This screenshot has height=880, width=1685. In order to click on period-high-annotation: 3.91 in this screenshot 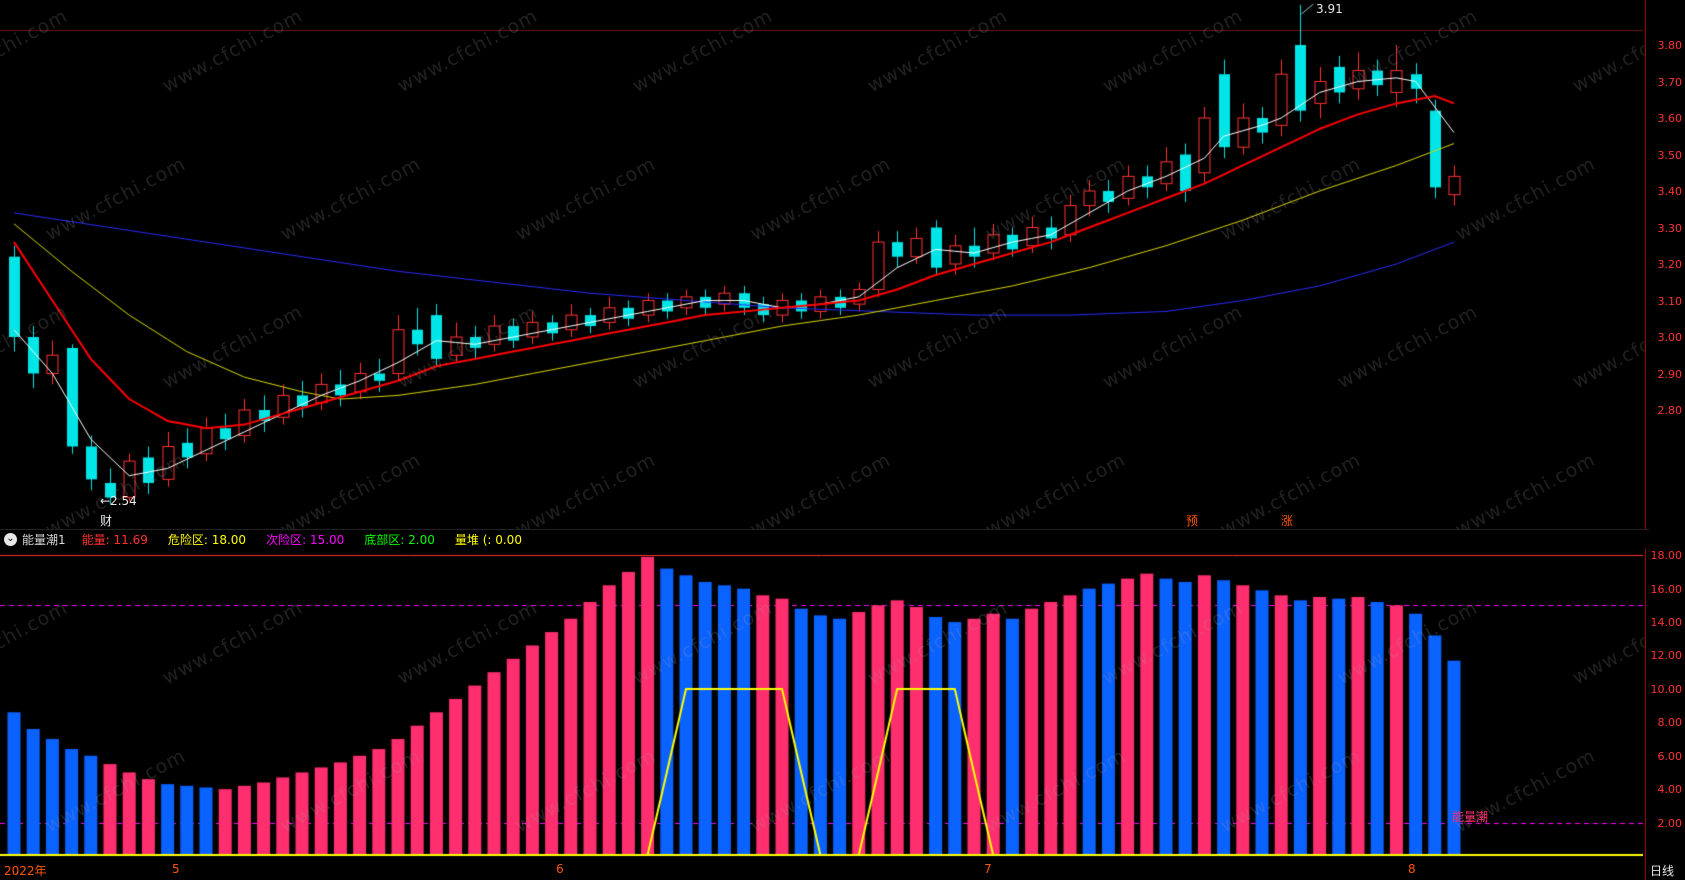, I will do `click(1329, 9)`.